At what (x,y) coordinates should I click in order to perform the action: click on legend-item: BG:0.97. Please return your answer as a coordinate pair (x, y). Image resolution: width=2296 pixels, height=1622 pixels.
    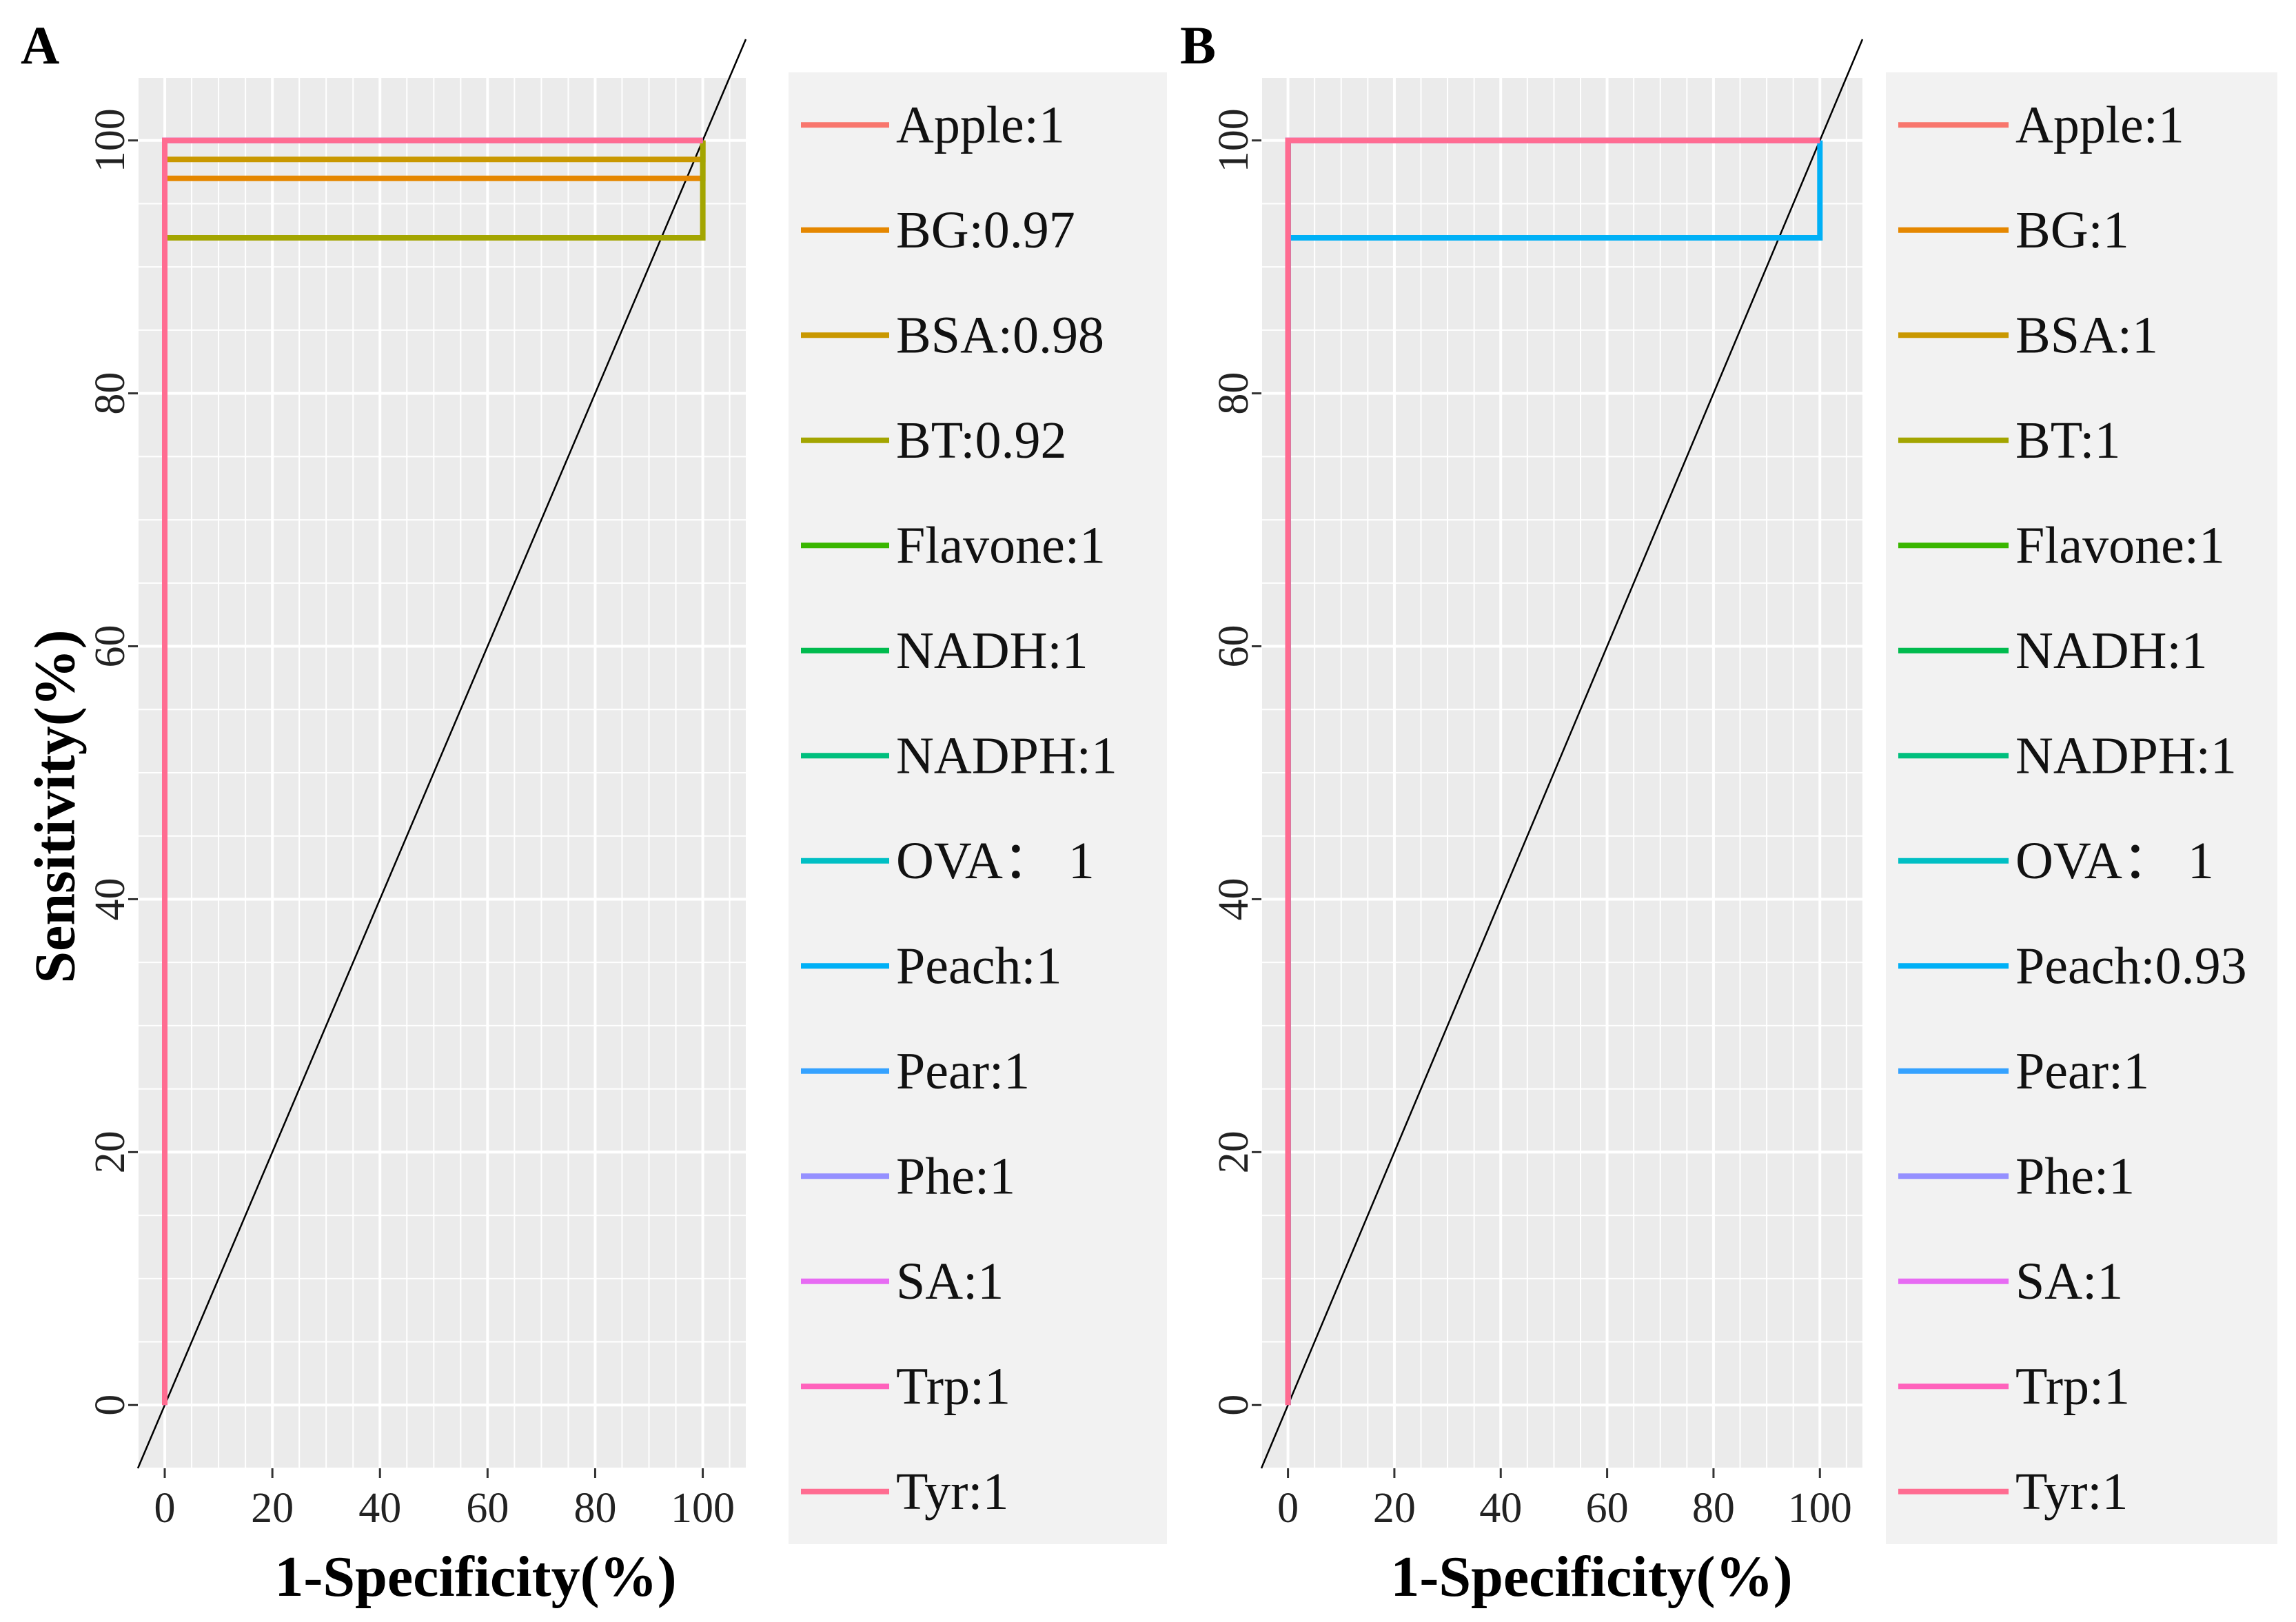
    Looking at the image, I should click on (938, 230).